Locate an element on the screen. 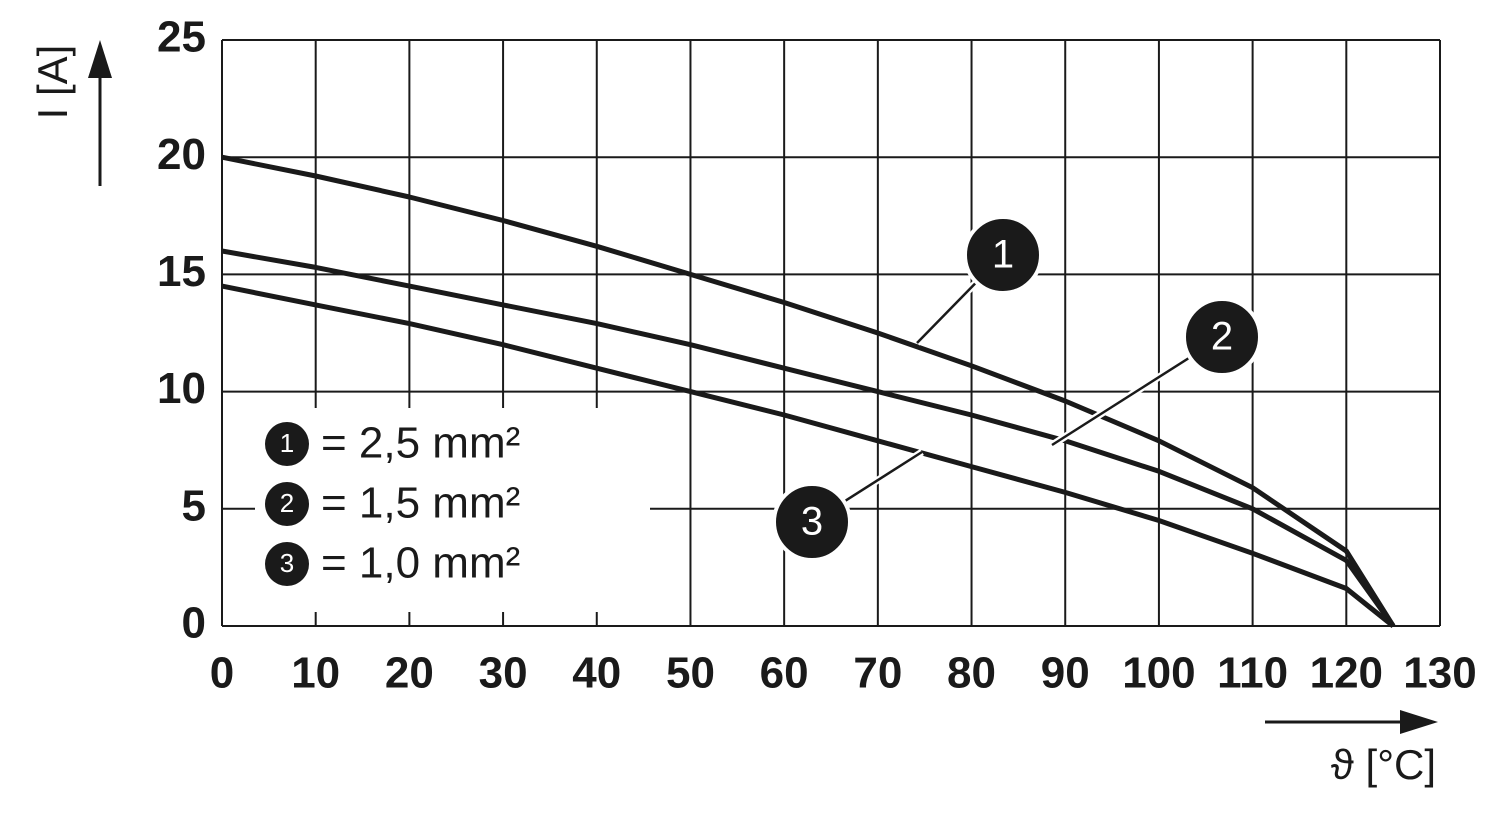  callout-label: 2 is located at coordinates (1222, 337).